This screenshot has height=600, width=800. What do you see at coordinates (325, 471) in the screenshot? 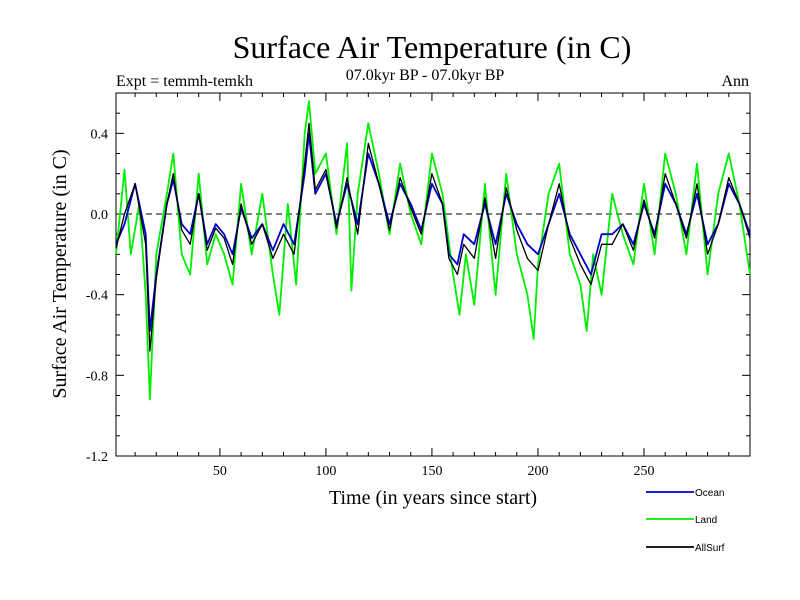
I see `x-tick-label: 100` at bounding box center [325, 471].